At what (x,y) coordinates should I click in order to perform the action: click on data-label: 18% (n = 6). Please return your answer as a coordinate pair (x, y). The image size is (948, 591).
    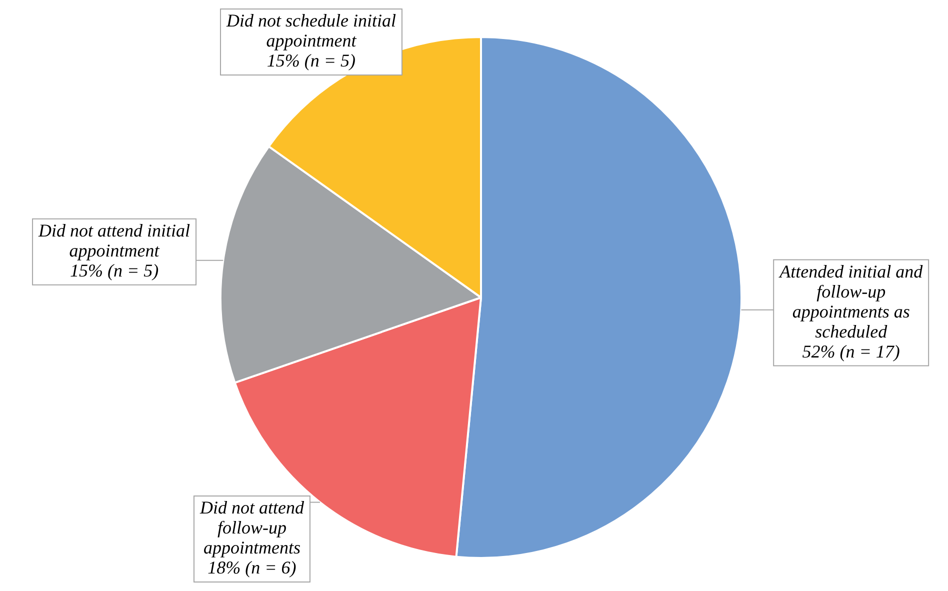
    Looking at the image, I should click on (252, 568).